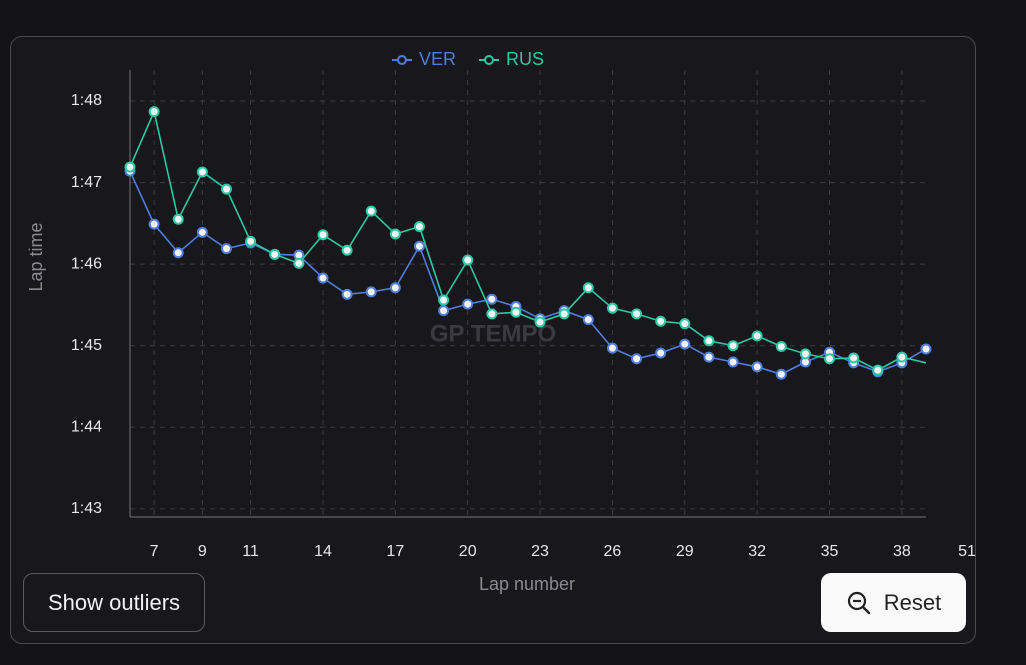 This screenshot has width=1026, height=665. Describe the element at coordinates (967, 551) in the screenshot. I see `x-end-label: 51` at that location.